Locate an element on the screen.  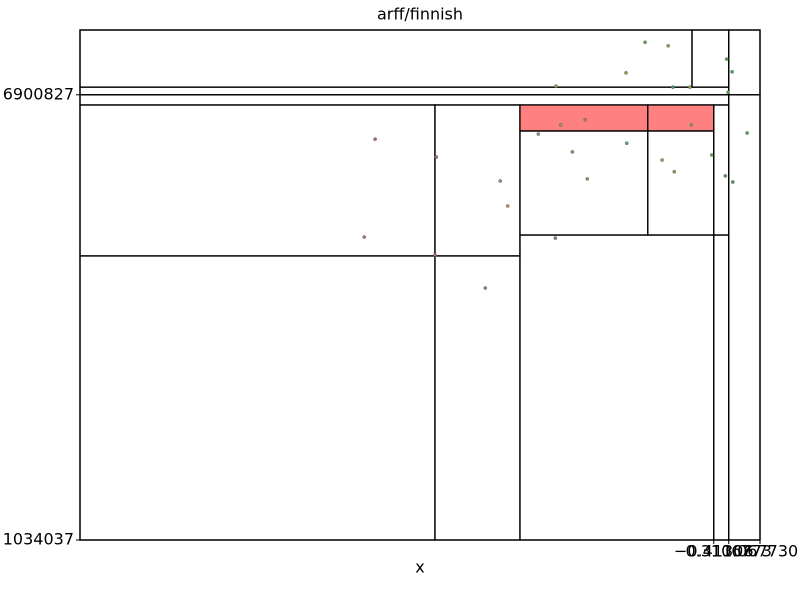
y-tick-label: 1034037 is located at coordinates (38, 539).